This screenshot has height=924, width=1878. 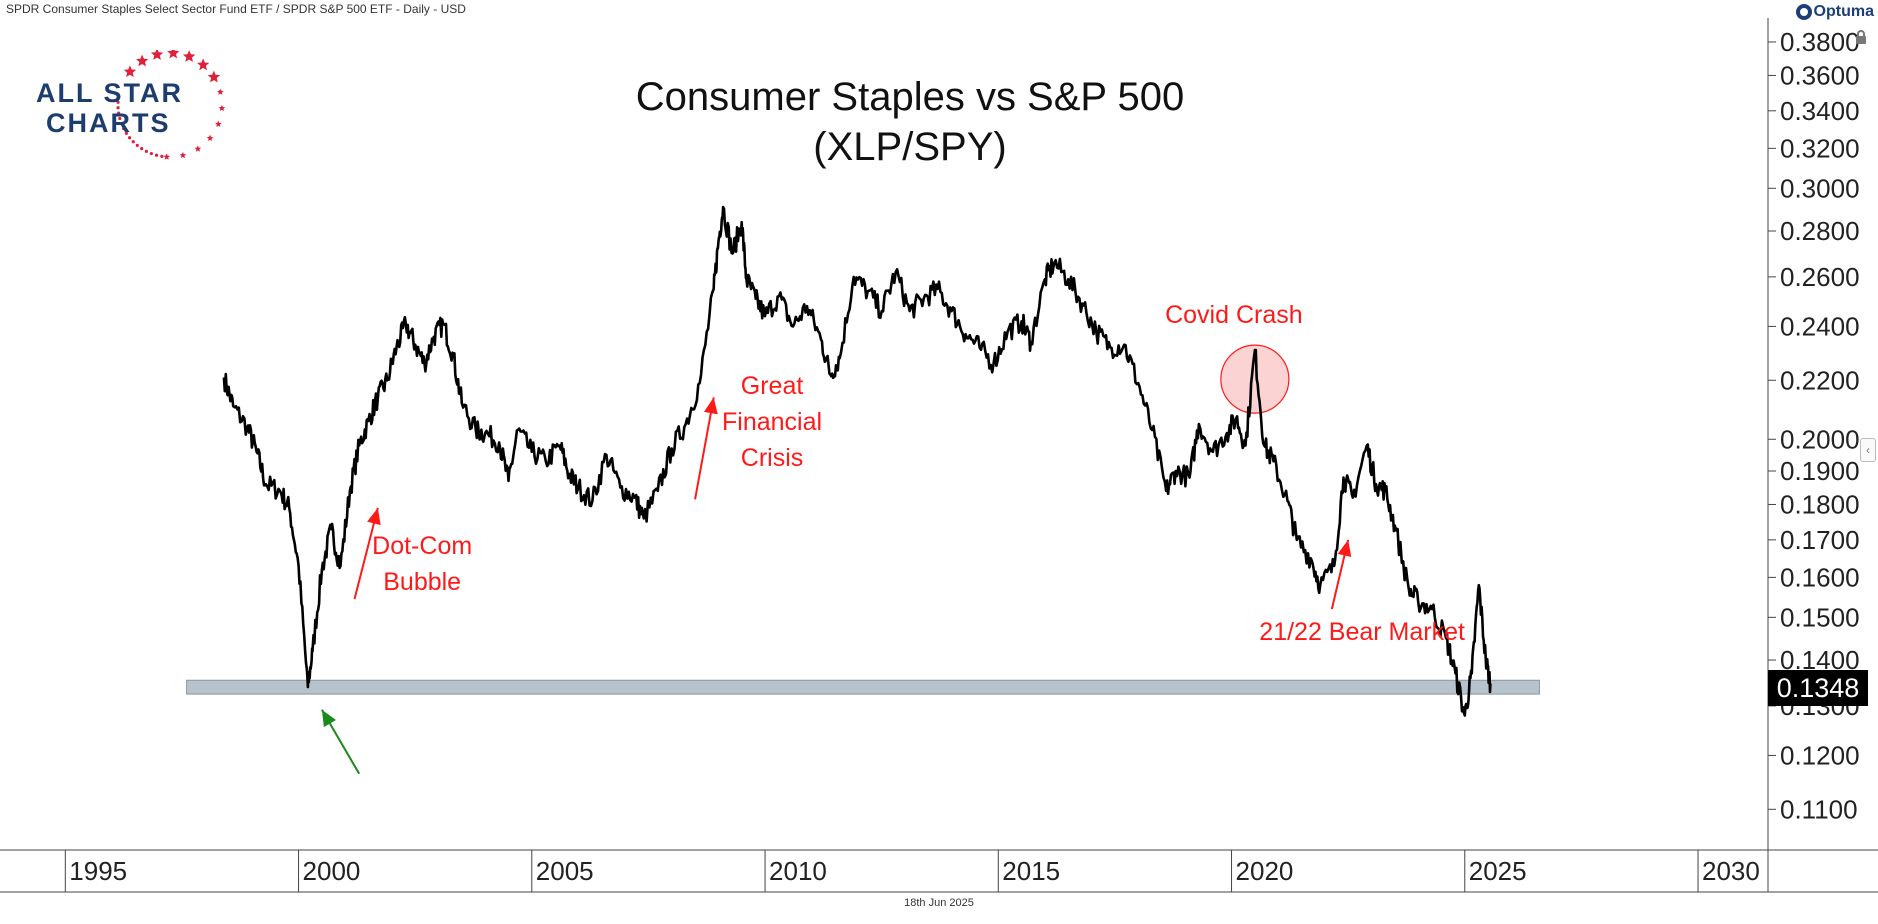 I want to click on x-tick-label-2: 2005, so click(x=565, y=871).